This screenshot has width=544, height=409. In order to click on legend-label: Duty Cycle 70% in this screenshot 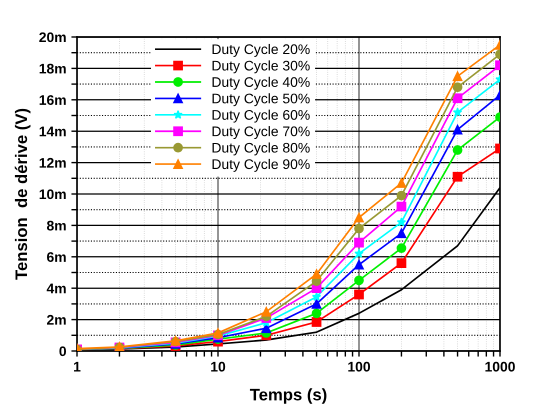, I will do `click(261, 132)`.